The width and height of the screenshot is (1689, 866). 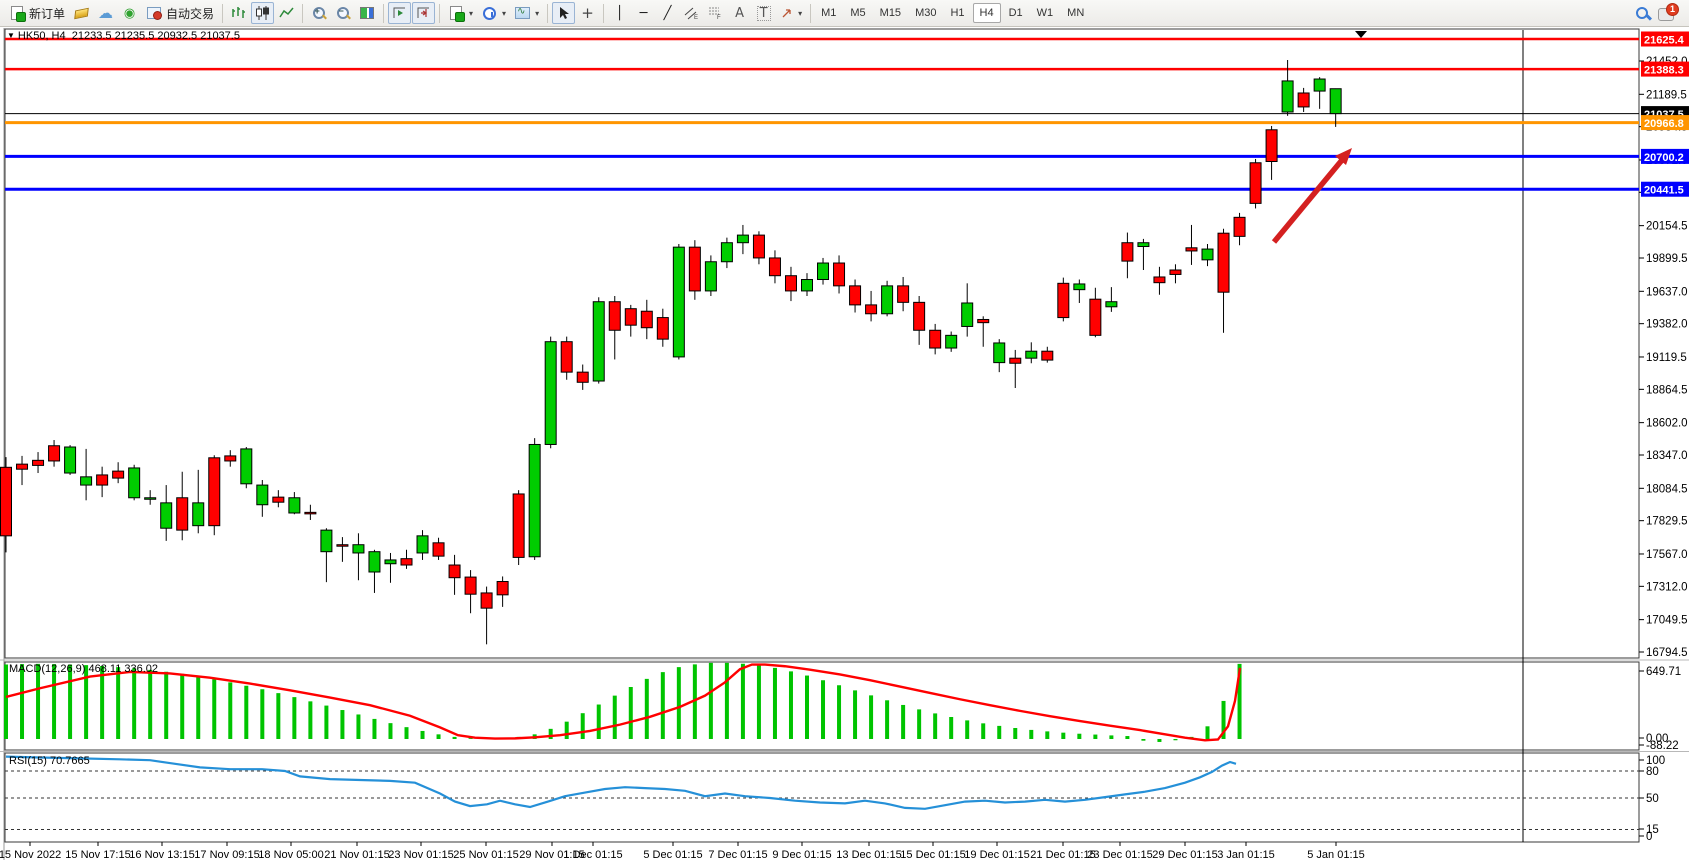 What do you see at coordinates (1665, 39) in the screenshot?
I see `price-tag` at bounding box center [1665, 39].